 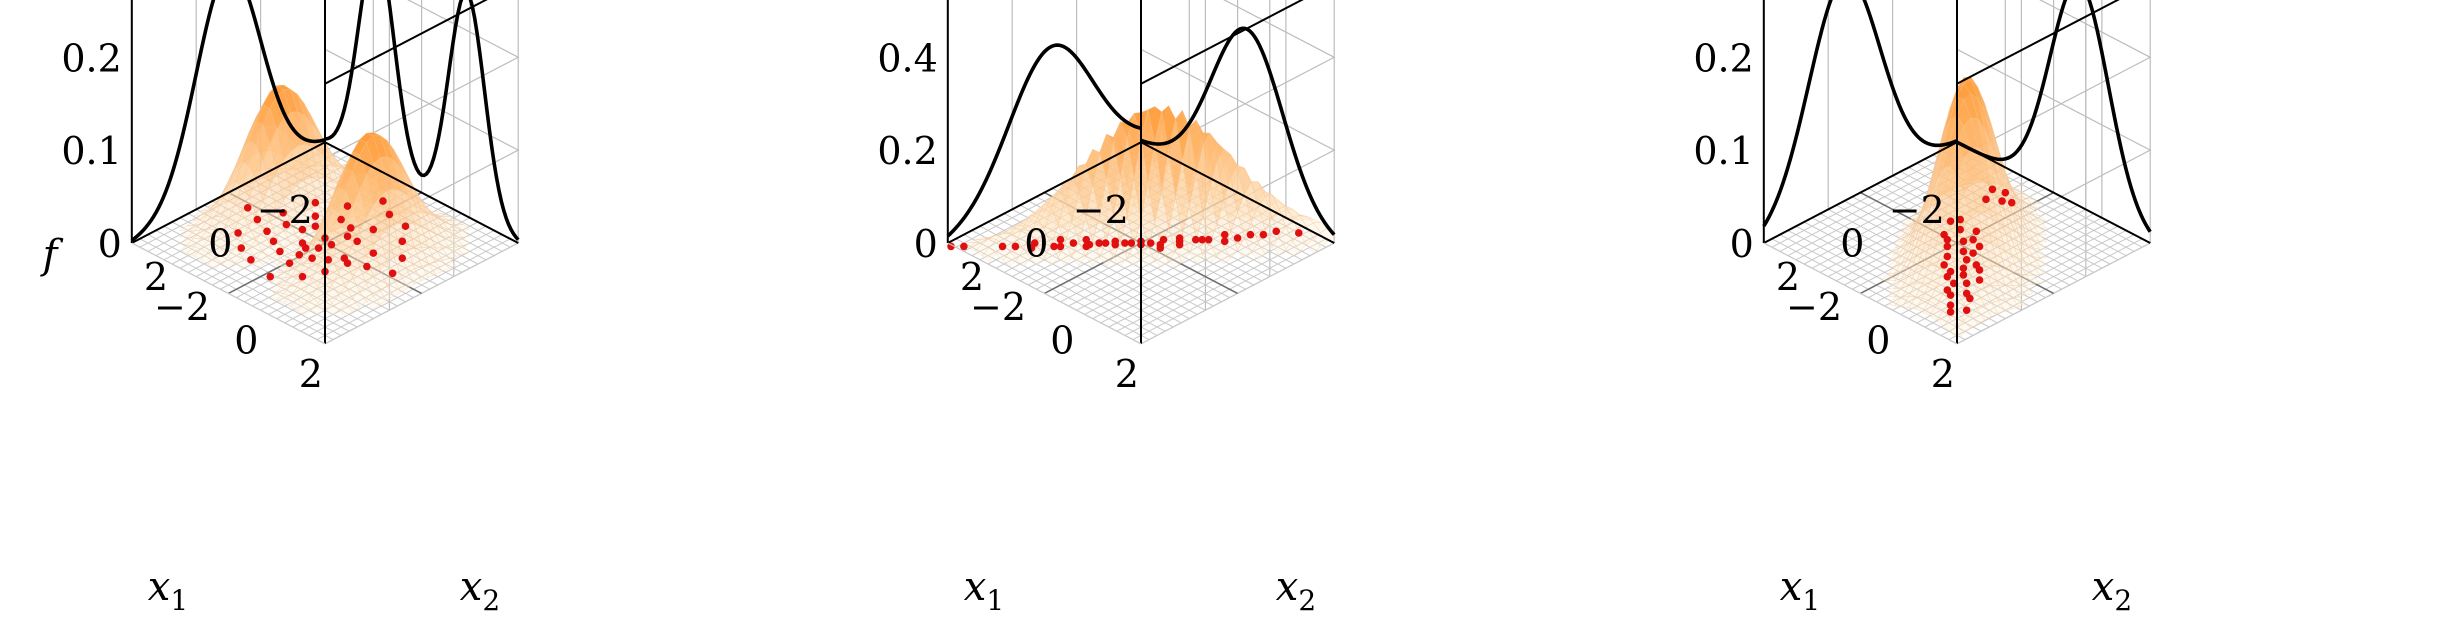 What do you see at coordinates (1917, 210) in the screenshot?
I see `x1-tick-label: −2` at bounding box center [1917, 210].